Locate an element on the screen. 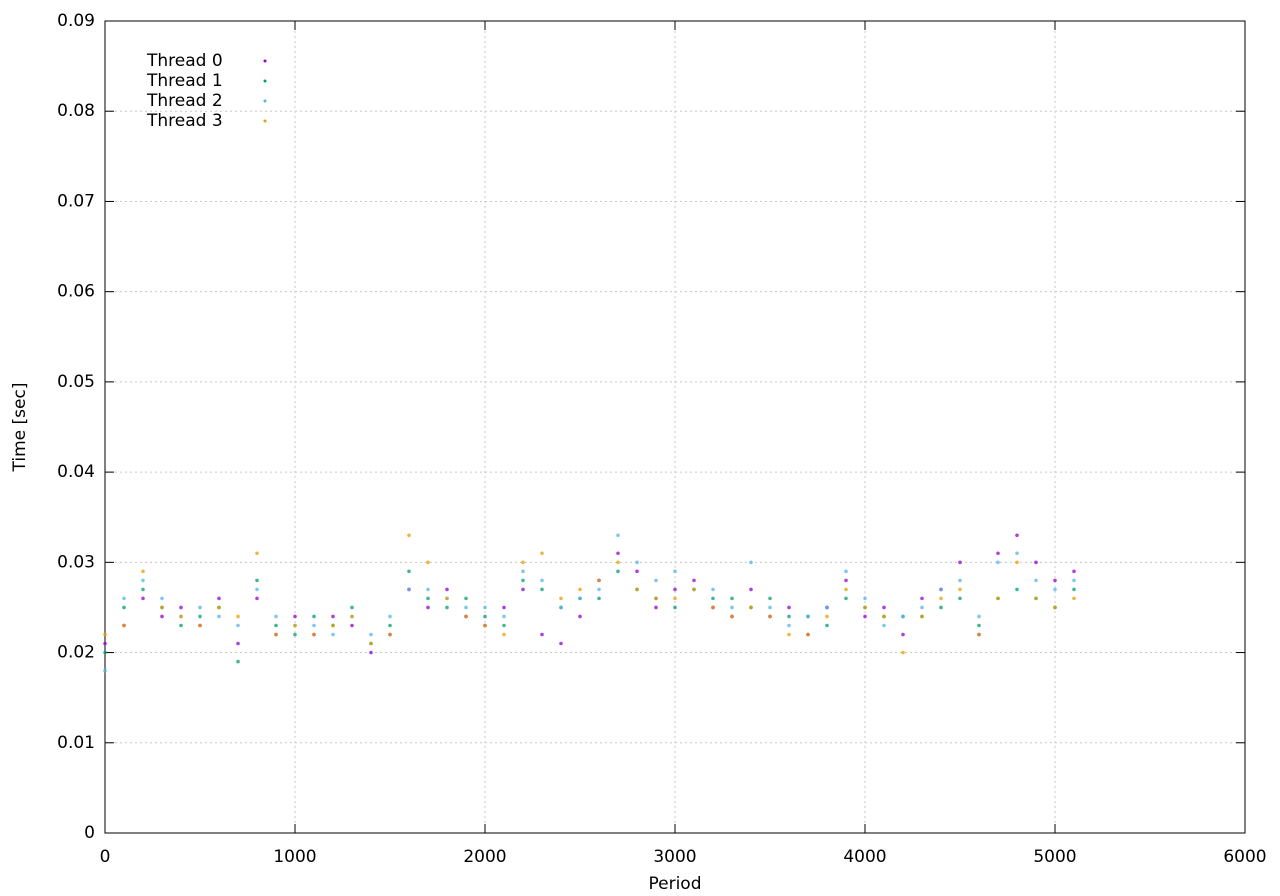  legend-label: Thread 1 is located at coordinates (184, 81).